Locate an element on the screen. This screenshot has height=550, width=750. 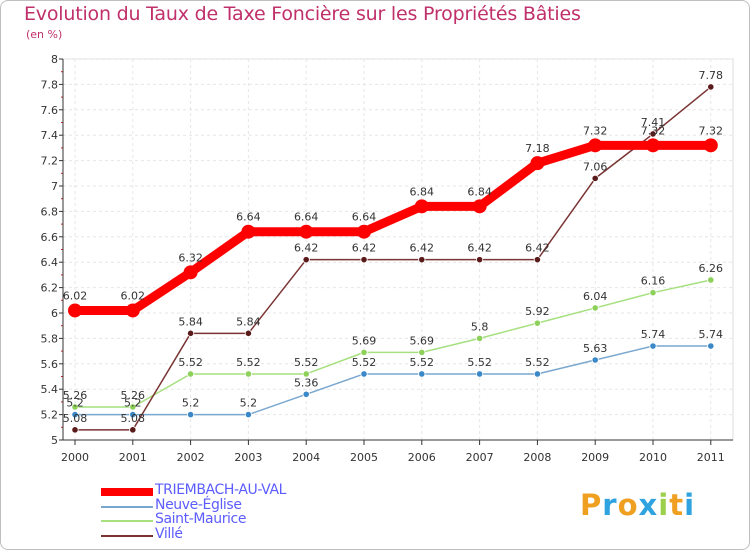
data-label: 5.74 is located at coordinates (711, 334).